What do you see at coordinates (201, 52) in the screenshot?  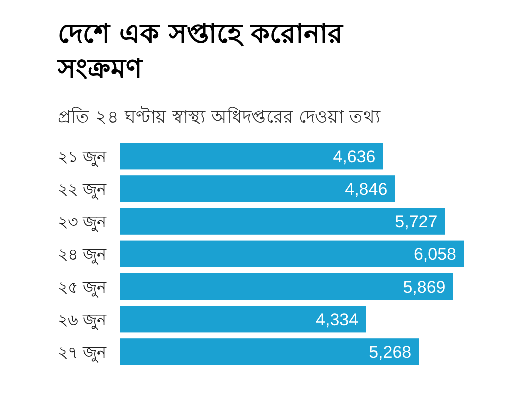 I see `title: দেশে এক সপ্তাহে করোনার সংক্রমণ` at bounding box center [201, 52].